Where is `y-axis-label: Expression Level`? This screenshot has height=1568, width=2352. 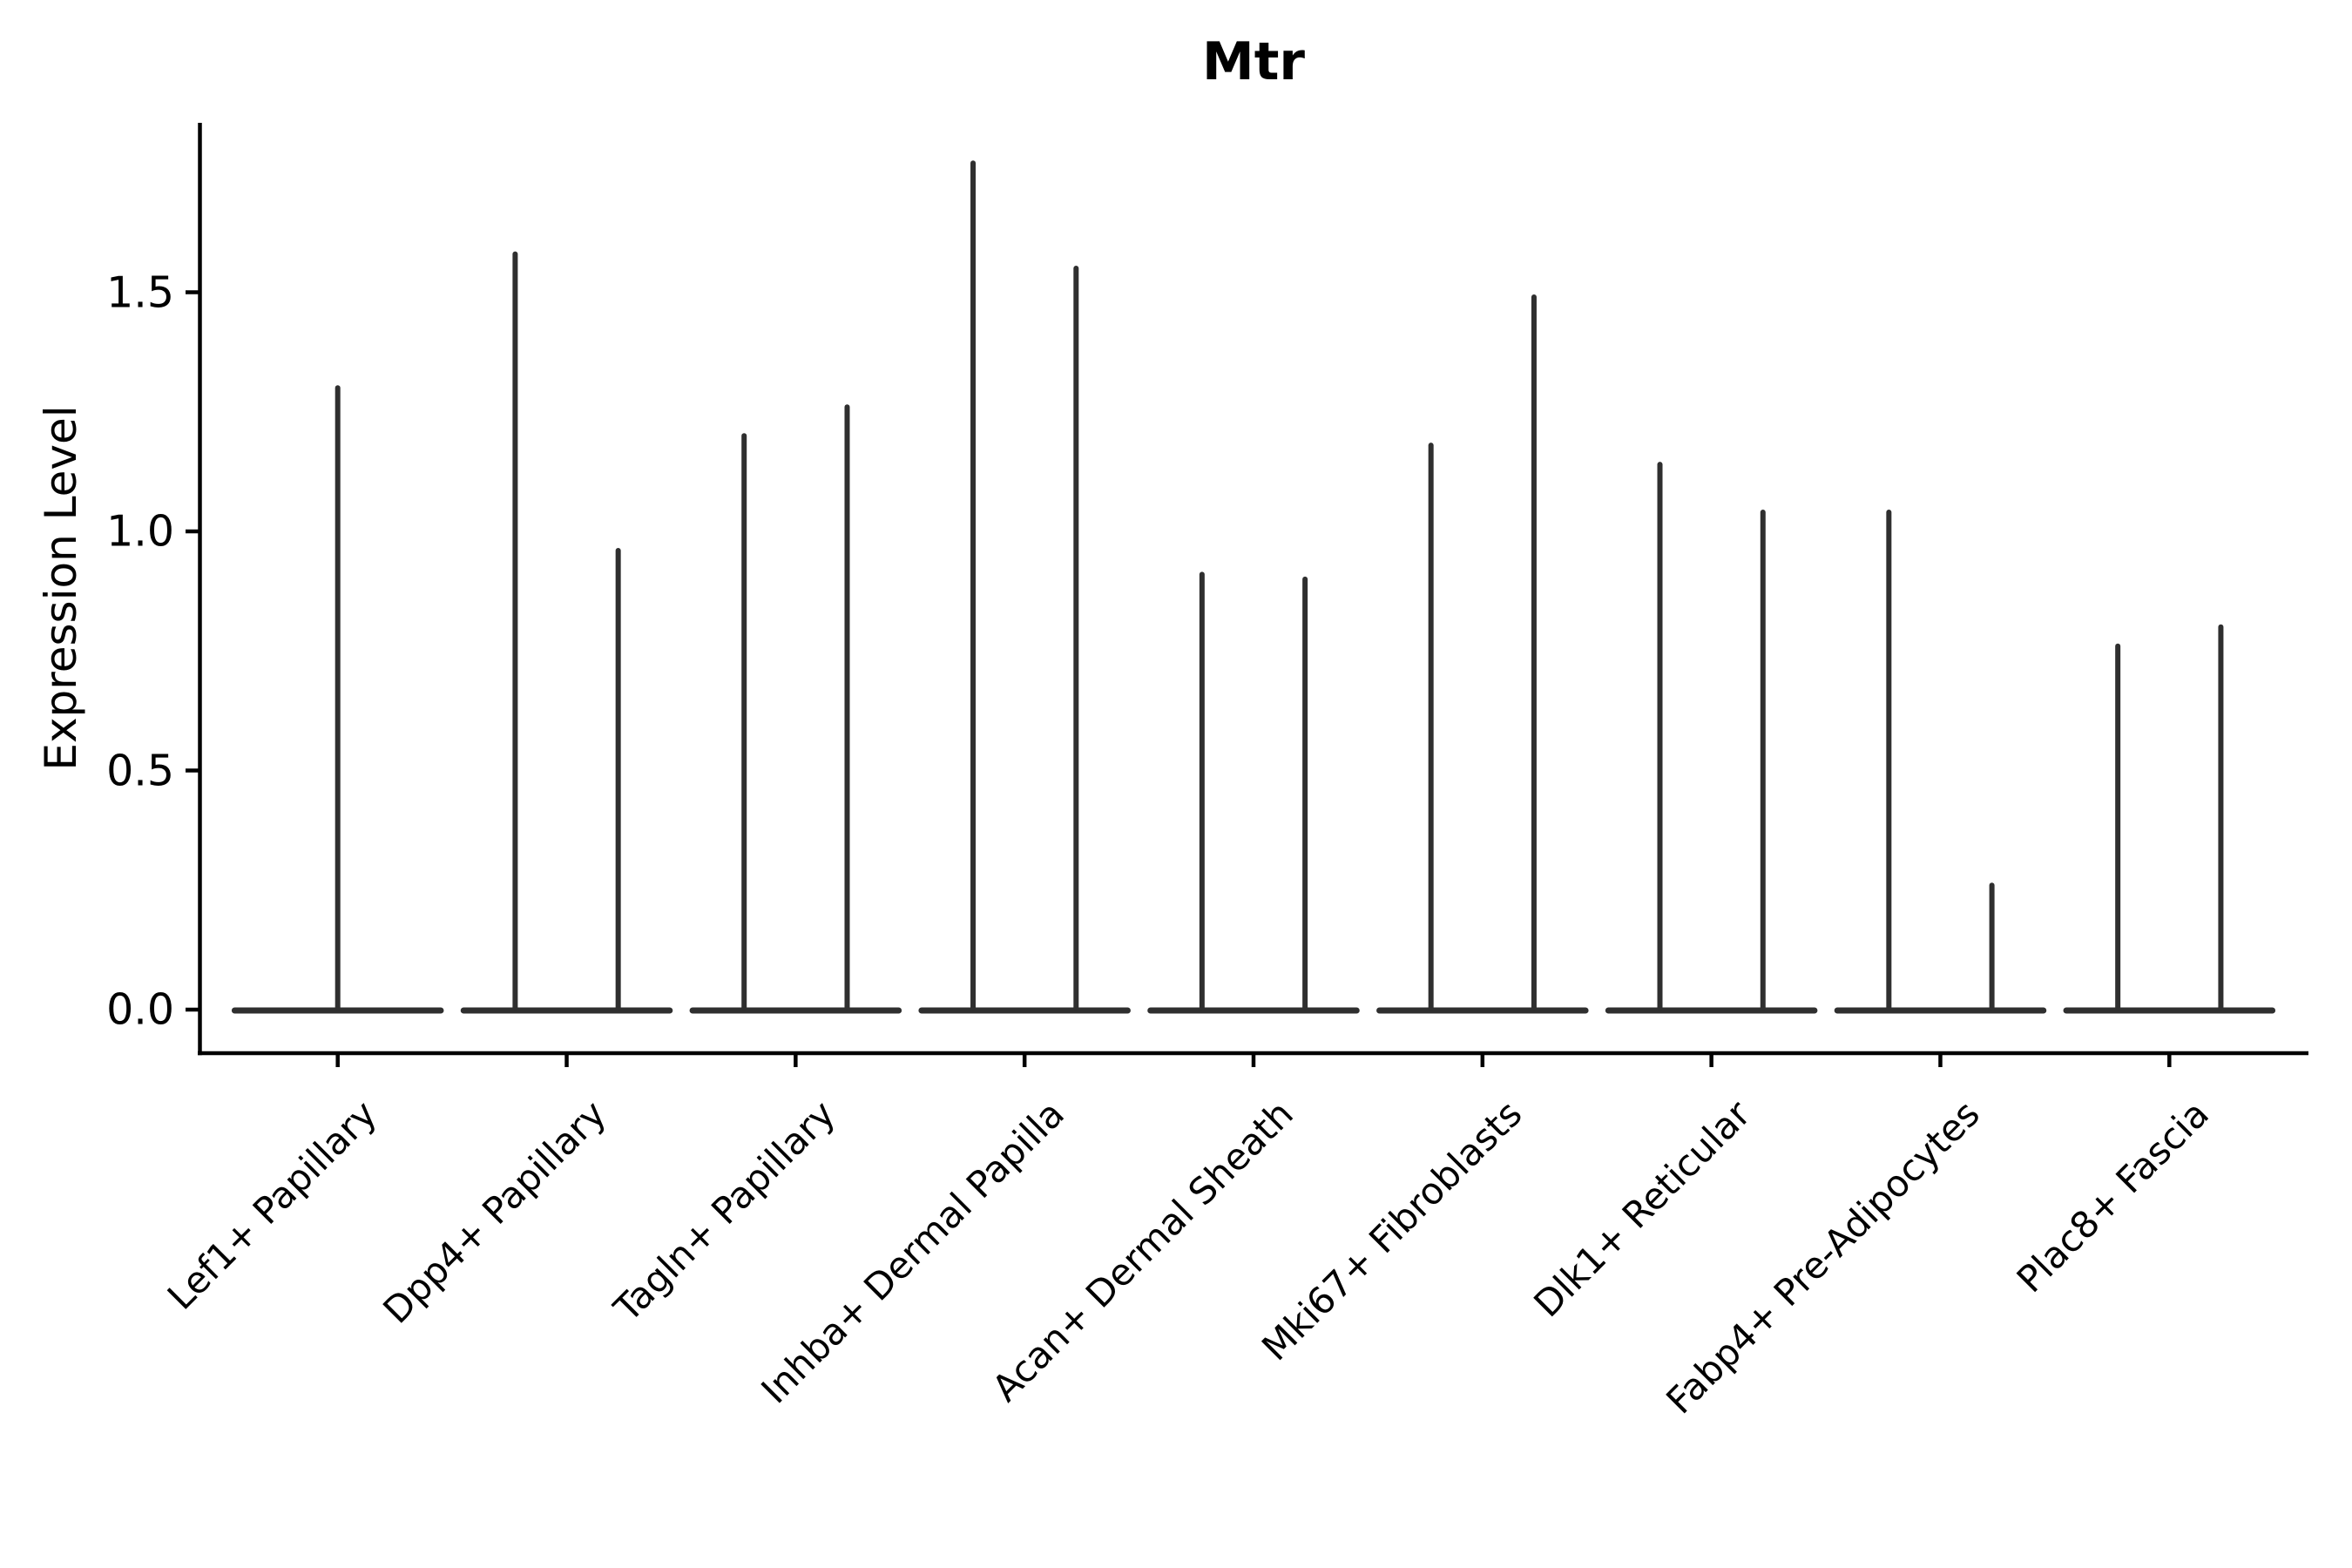
y-axis-label: Expression Level is located at coordinates (61, 588).